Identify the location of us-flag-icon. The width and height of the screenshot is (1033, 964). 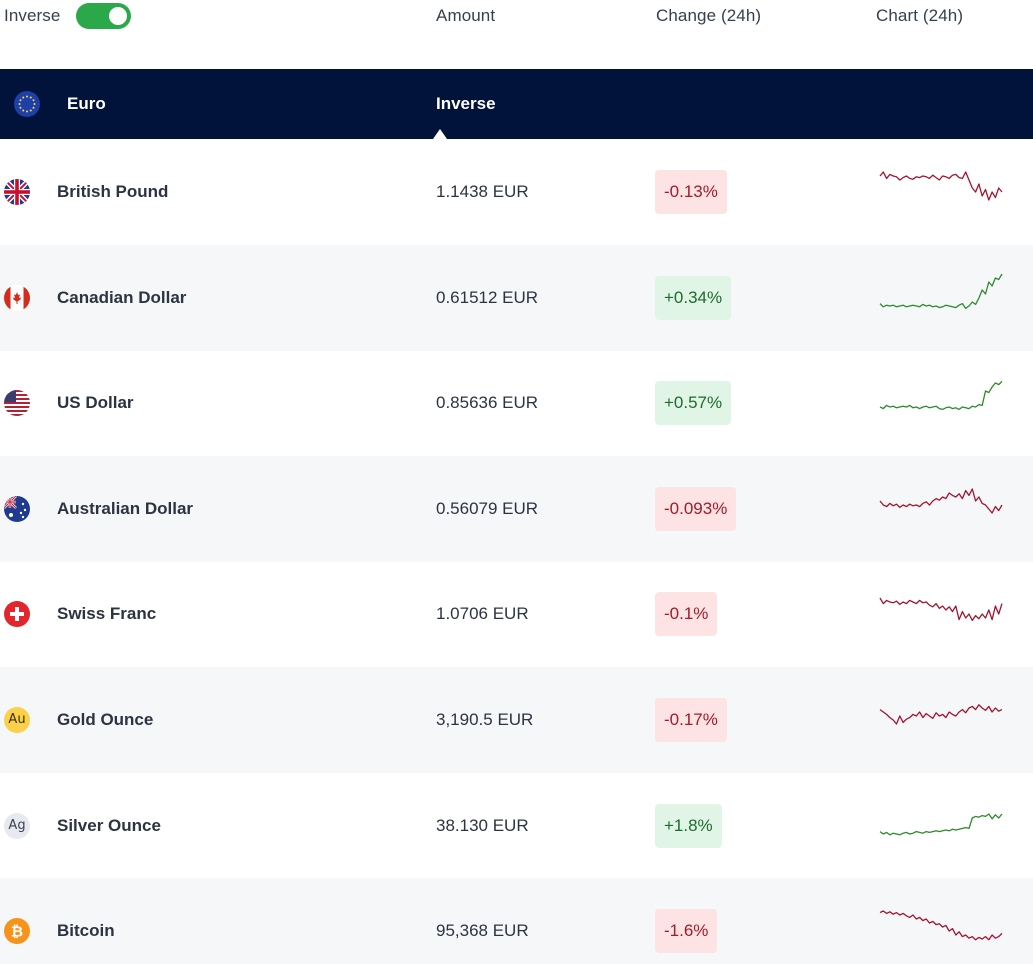
(17, 403).